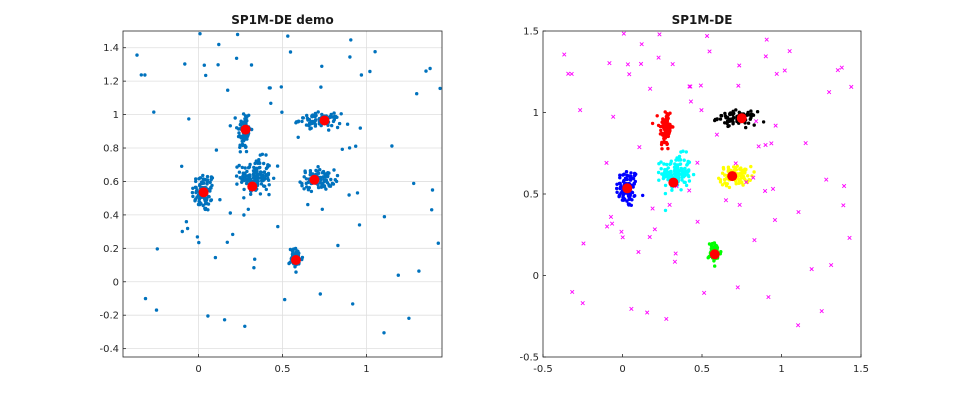  What do you see at coordinates (702, 20) in the screenshot?
I see `right-chart-title: SP1M-DE` at bounding box center [702, 20].